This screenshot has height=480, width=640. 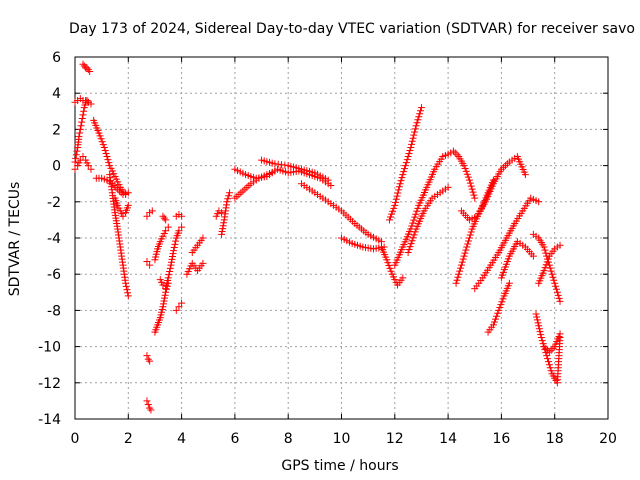 I want to click on x-tick-label: 2, so click(x=128, y=439).